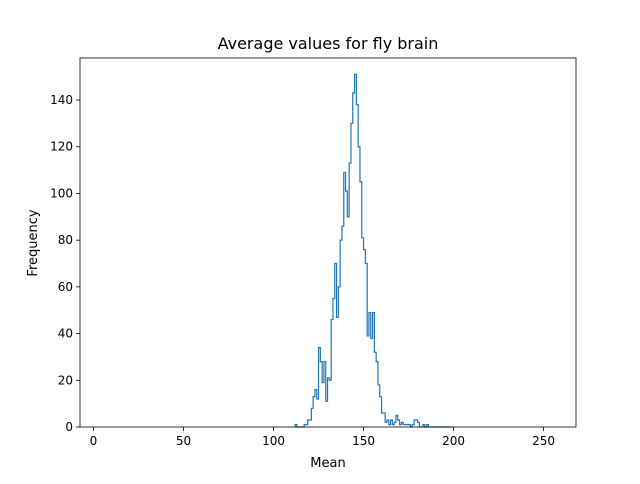 This screenshot has height=484, width=640. Describe the element at coordinates (453, 441) in the screenshot. I see `x-tick-label: 200` at that location.